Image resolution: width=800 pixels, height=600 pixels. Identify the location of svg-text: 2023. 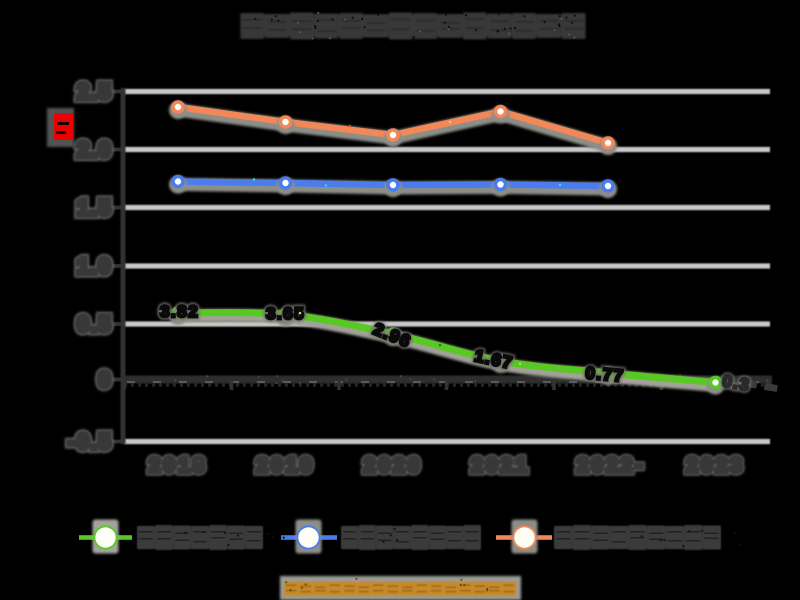
(715, 465).